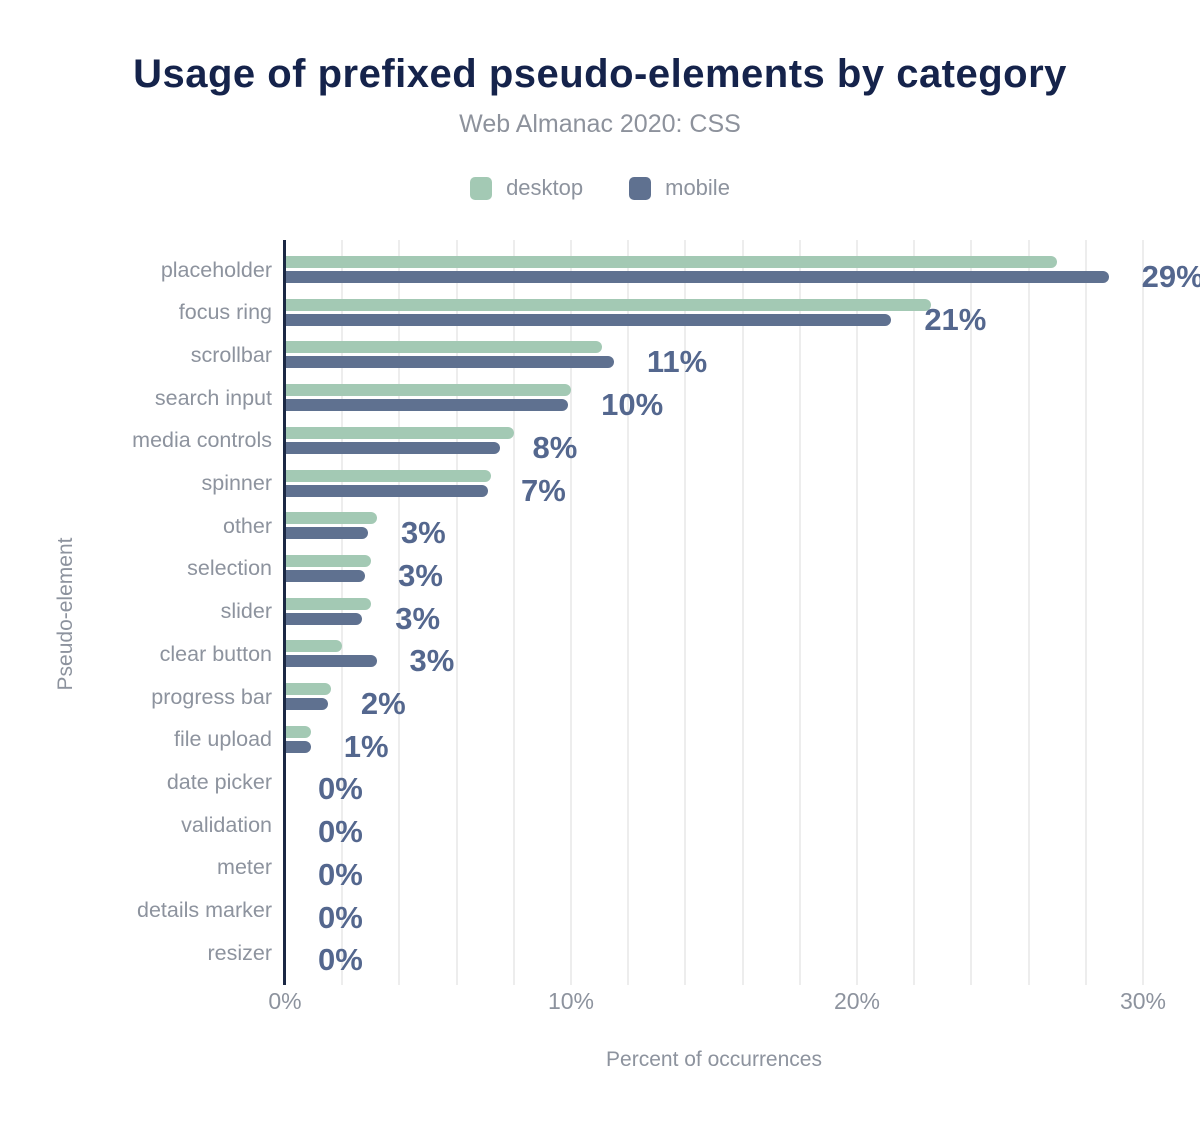  Describe the element at coordinates (640, 188) in the screenshot. I see `mobile-legend-swatch` at that location.